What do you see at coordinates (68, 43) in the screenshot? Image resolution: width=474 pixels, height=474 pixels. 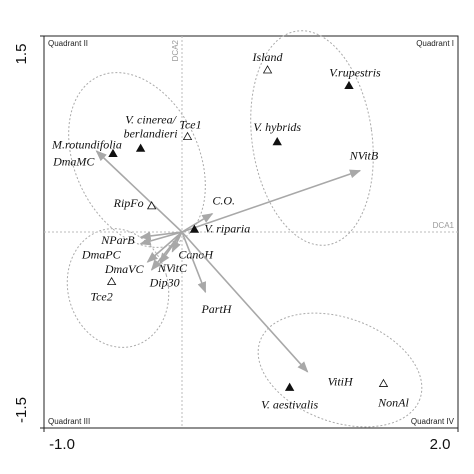 I see `quadrant-label: Quadrant II` at bounding box center [68, 43].